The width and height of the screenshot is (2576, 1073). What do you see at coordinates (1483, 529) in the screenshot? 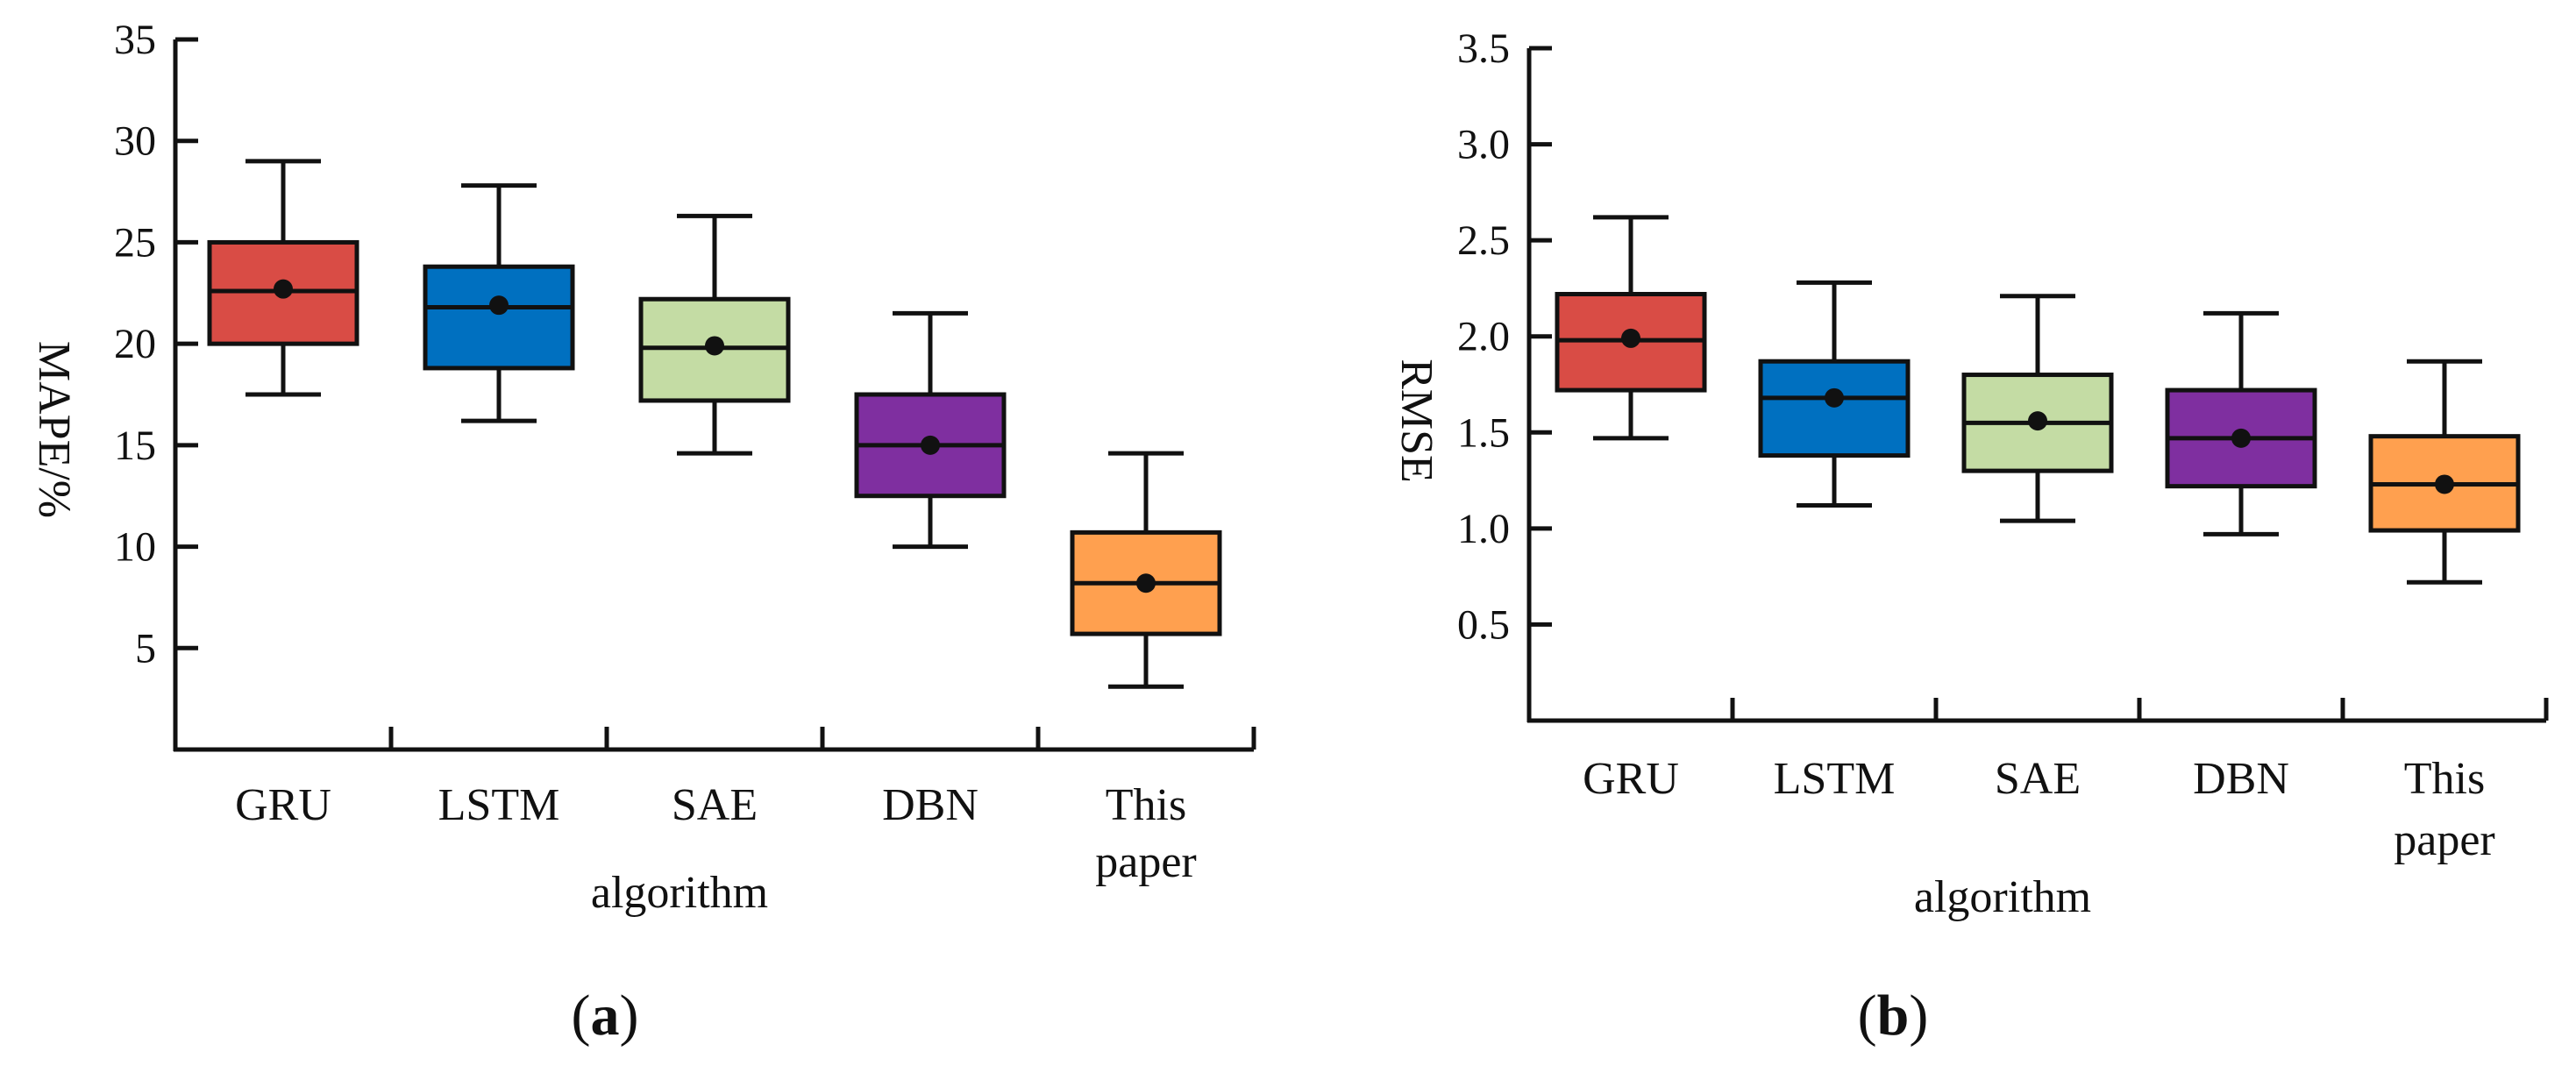
I see `y-tick-label: 1.0` at bounding box center [1483, 529].